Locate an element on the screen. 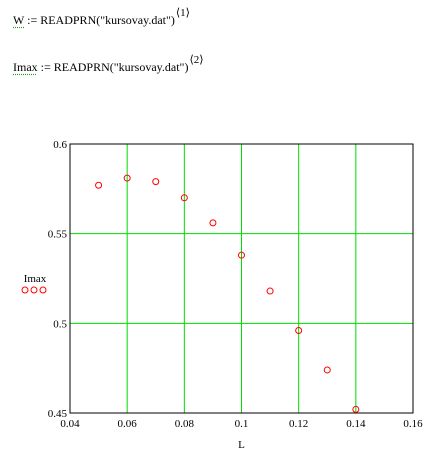 The width and height of the screenshot is (436, 468). x-tick-label: 0.04 is located at coordinates (70, 424).